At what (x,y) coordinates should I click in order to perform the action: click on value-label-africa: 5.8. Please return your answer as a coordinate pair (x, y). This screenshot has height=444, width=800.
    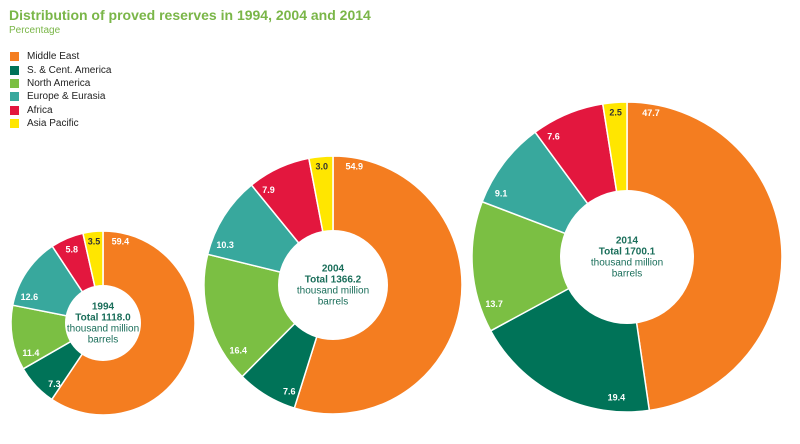
    Looking at the image, I should click on (71, 249).